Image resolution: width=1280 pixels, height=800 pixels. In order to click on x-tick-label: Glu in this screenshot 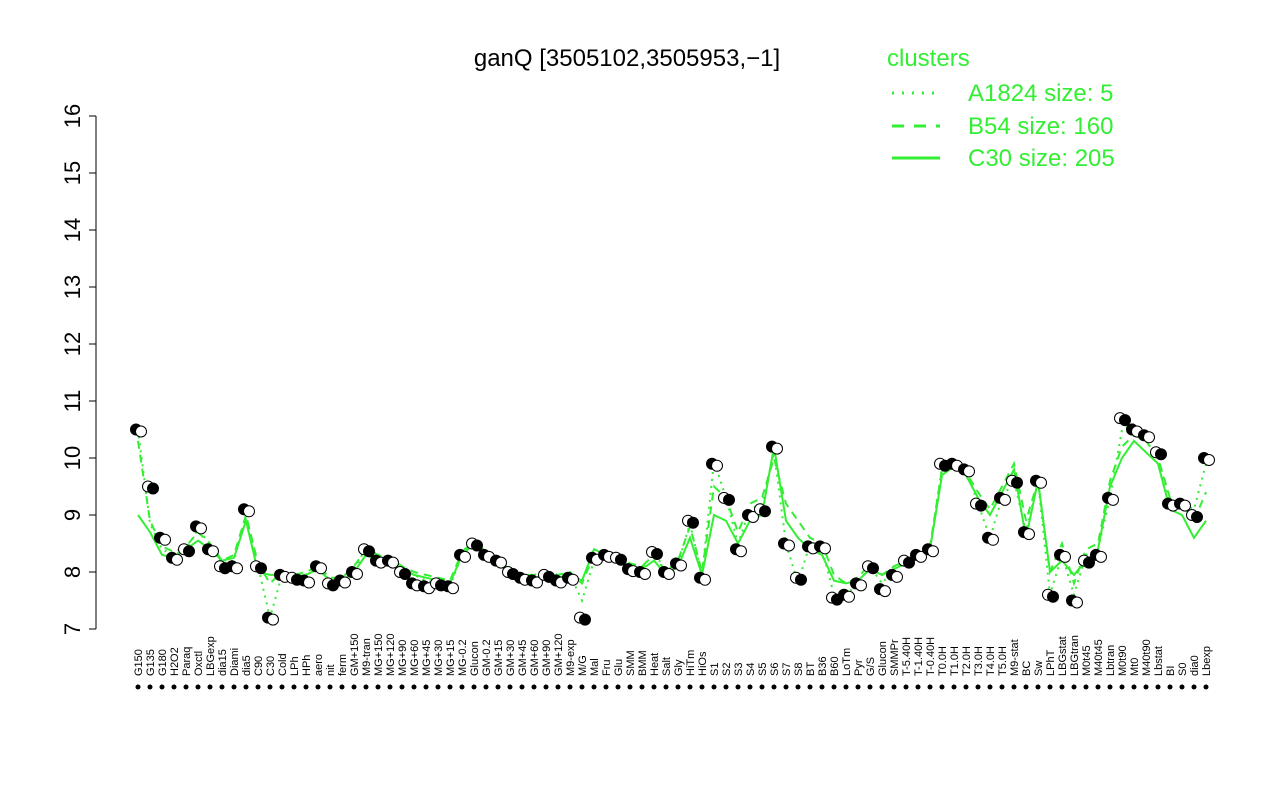, I will do `click(619, 667)`.